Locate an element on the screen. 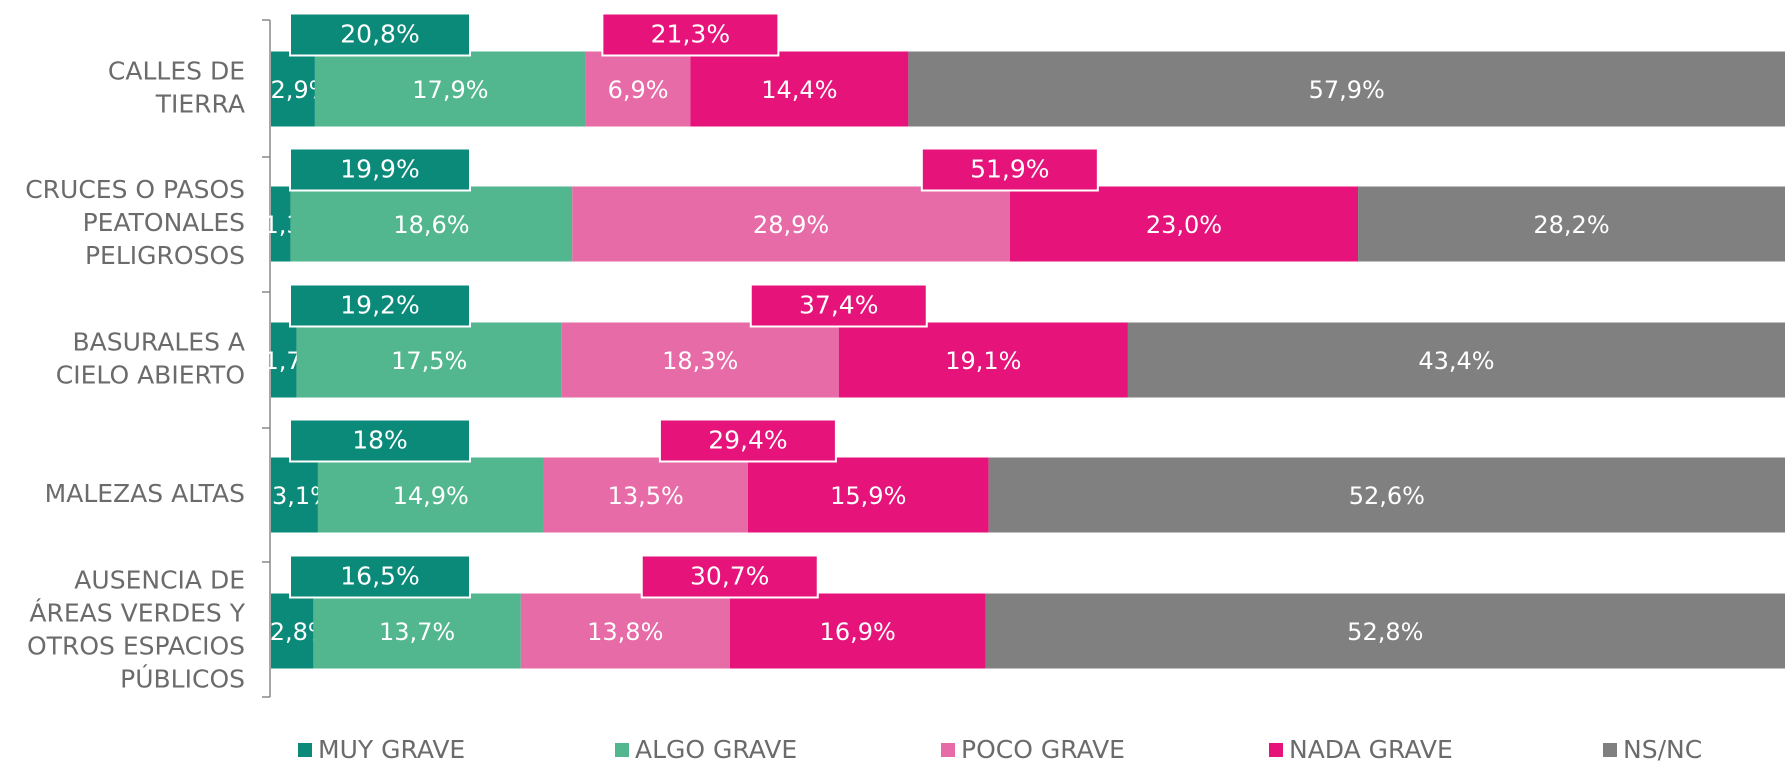  value-label: 52,8% is located at coordinates (1385, 632).